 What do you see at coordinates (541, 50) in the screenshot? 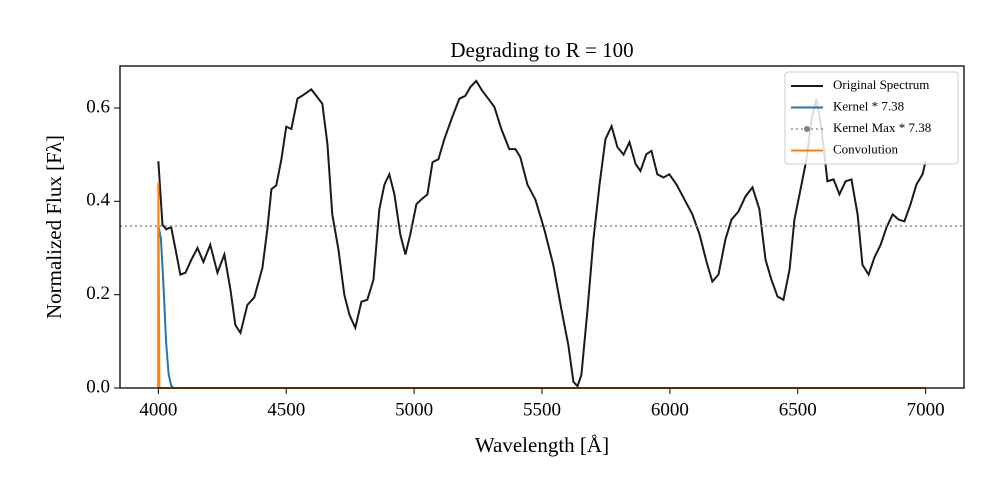
I see `chart-title: Degrading to R = 100` at bounding box center [541, 50].